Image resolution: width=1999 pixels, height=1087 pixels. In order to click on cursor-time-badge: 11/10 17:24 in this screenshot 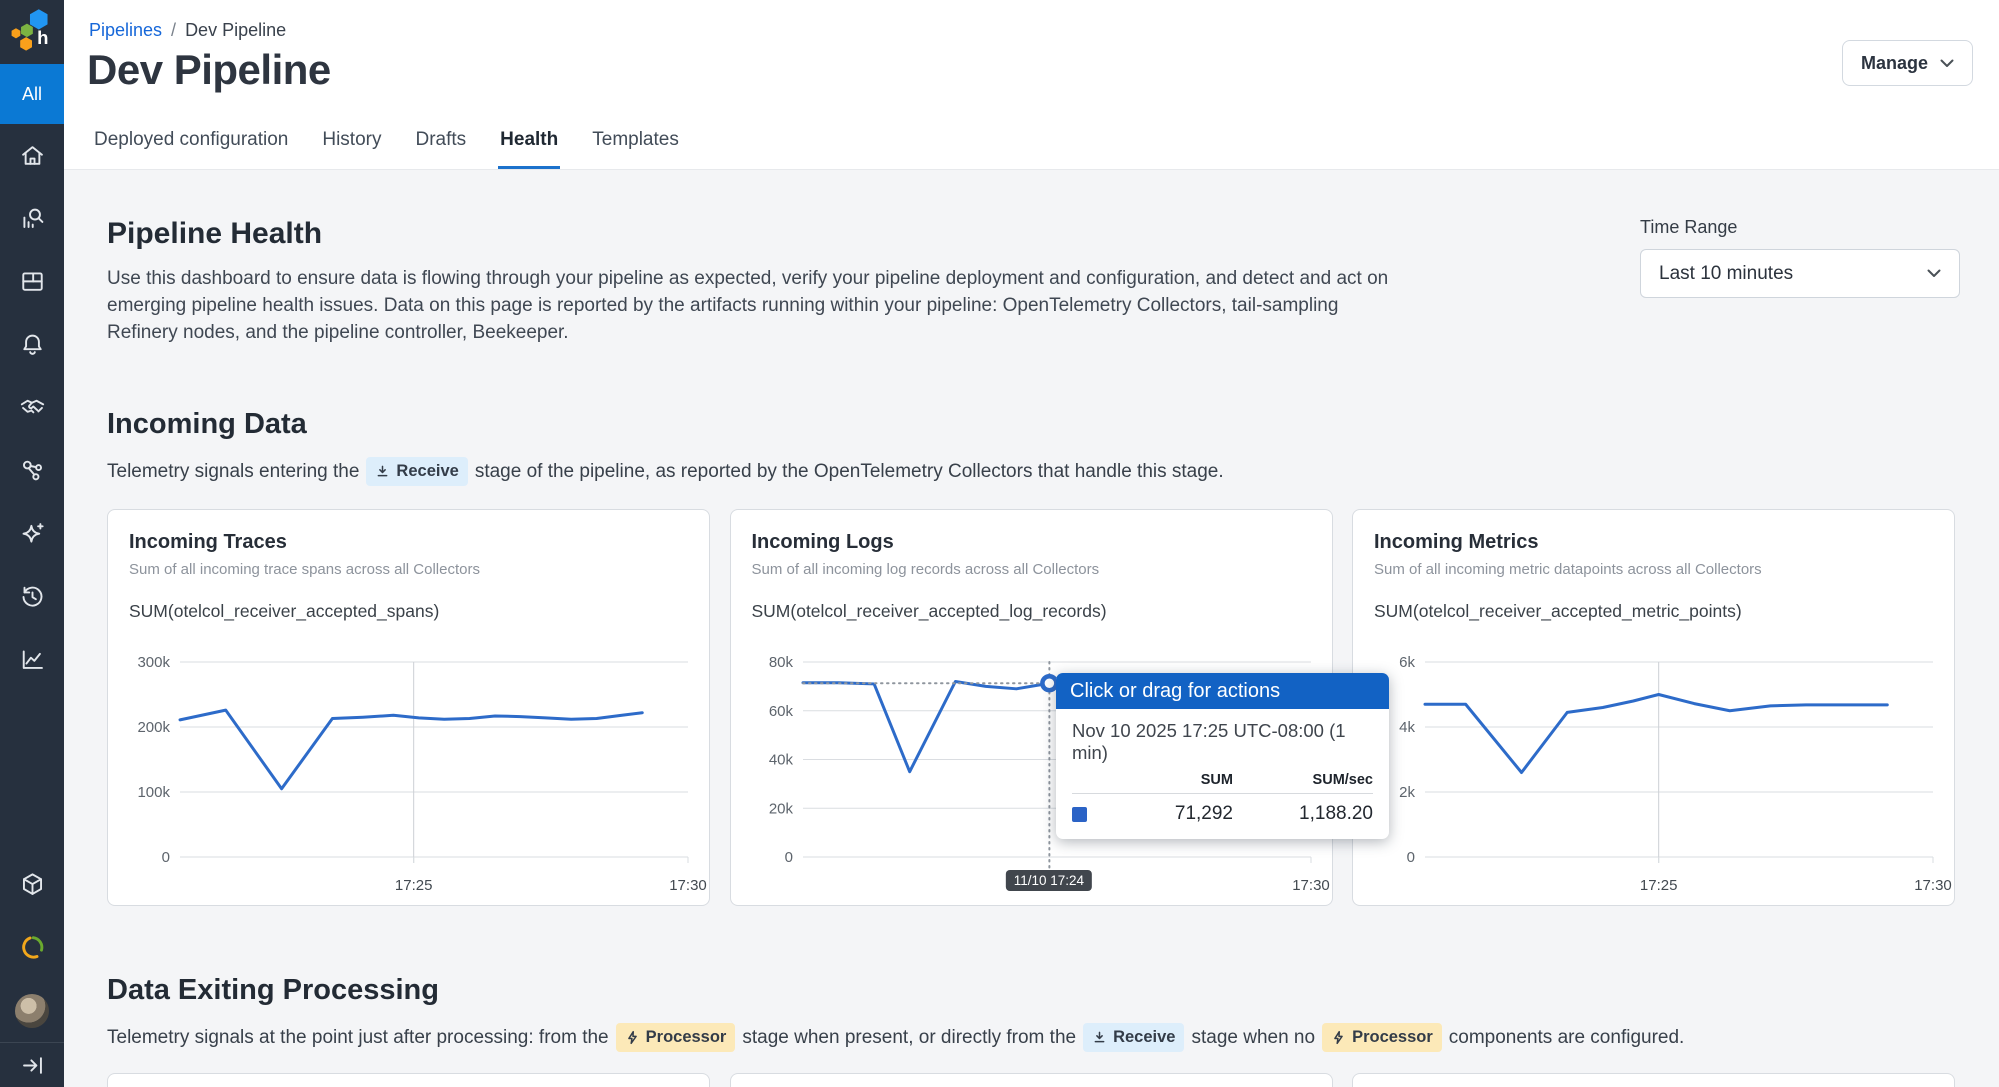, I will do `click(1049, 880)`.